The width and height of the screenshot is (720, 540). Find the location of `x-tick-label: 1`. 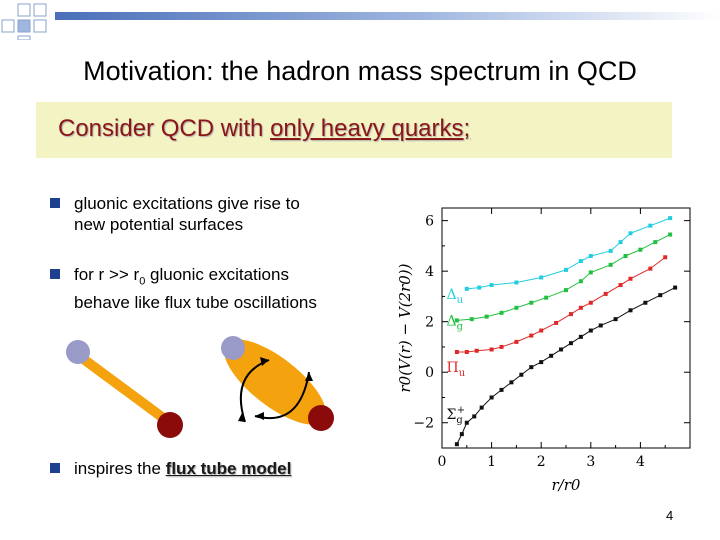

x-tick-label: 1 is located at coordinates (491, 462).